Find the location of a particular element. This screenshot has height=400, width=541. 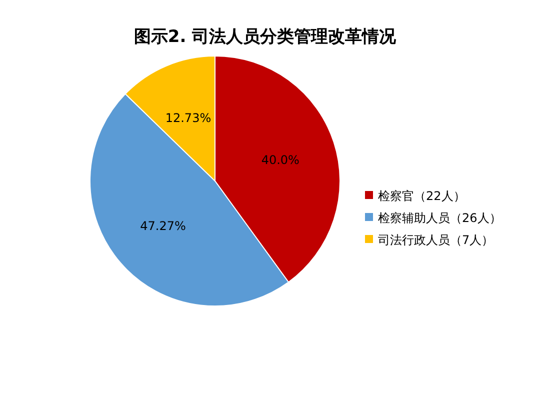

legend-label: 检察官（22人） is located at coordinates (422, 196).